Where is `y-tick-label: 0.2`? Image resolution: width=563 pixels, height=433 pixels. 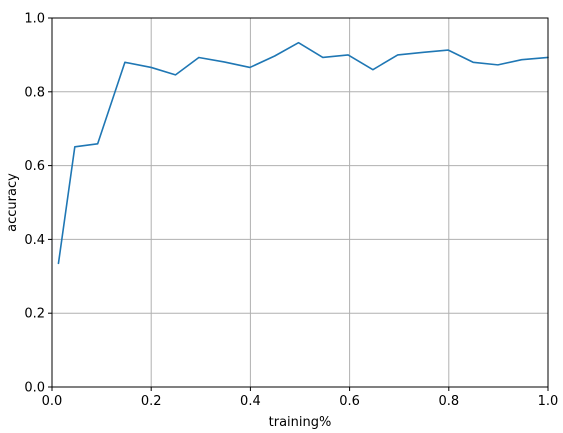 y-tick-label: 0.2 is located at coordinates (34, 314).